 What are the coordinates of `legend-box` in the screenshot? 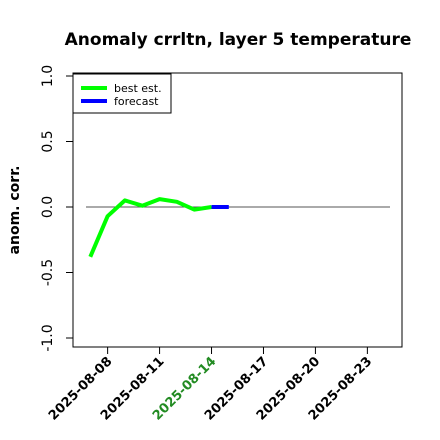 It's located at (122, 93).